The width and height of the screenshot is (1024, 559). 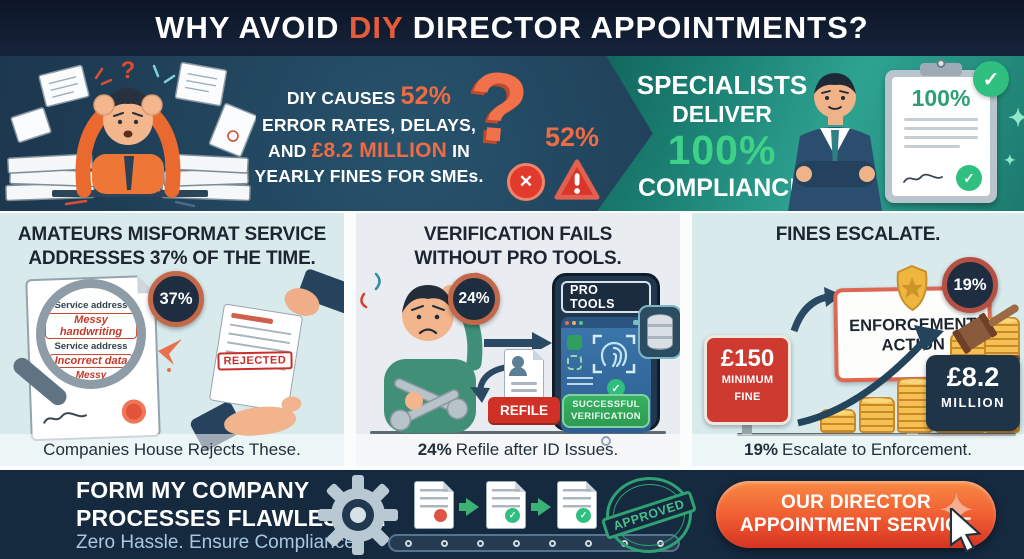 I want to click on panel-caption: 24% Refile after ID Issues., so click(x=518, y=450).